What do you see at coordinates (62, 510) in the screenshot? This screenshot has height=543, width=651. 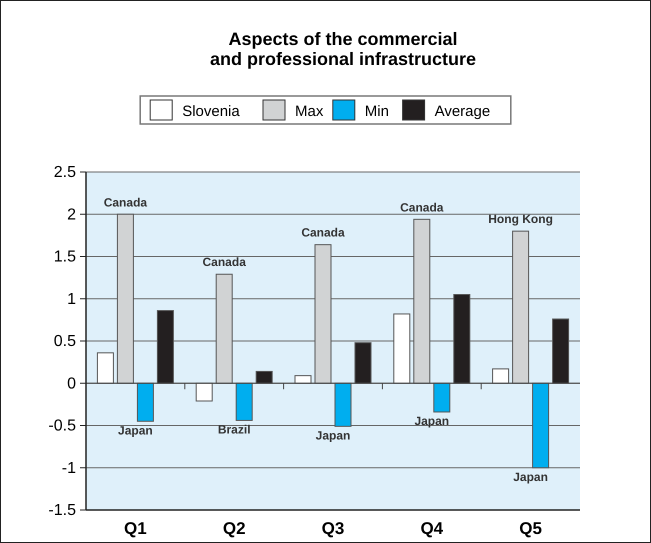 I see `y-tick-label: -1.5` at bounding box center [62, 510].